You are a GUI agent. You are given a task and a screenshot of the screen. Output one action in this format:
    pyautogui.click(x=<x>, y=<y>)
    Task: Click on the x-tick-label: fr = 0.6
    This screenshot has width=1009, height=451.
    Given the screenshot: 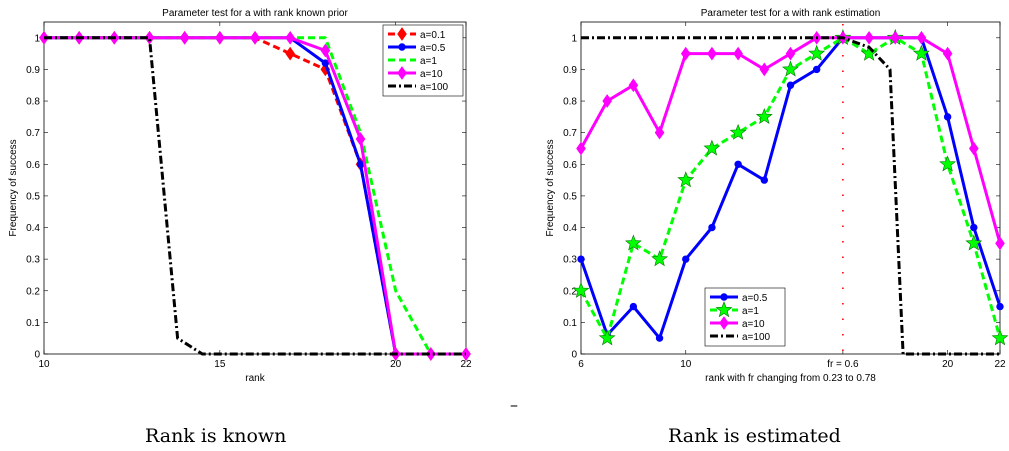 What is the action you would take?
    pyautogui.click(x=843, y=364)
    